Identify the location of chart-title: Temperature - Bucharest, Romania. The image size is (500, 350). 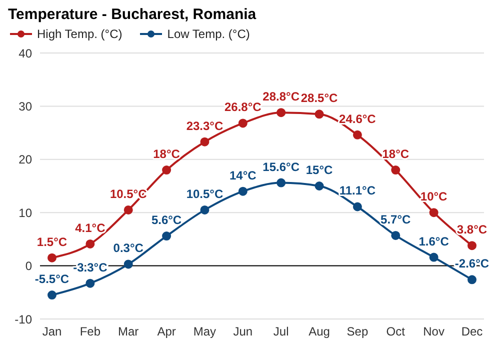
(132, 15).